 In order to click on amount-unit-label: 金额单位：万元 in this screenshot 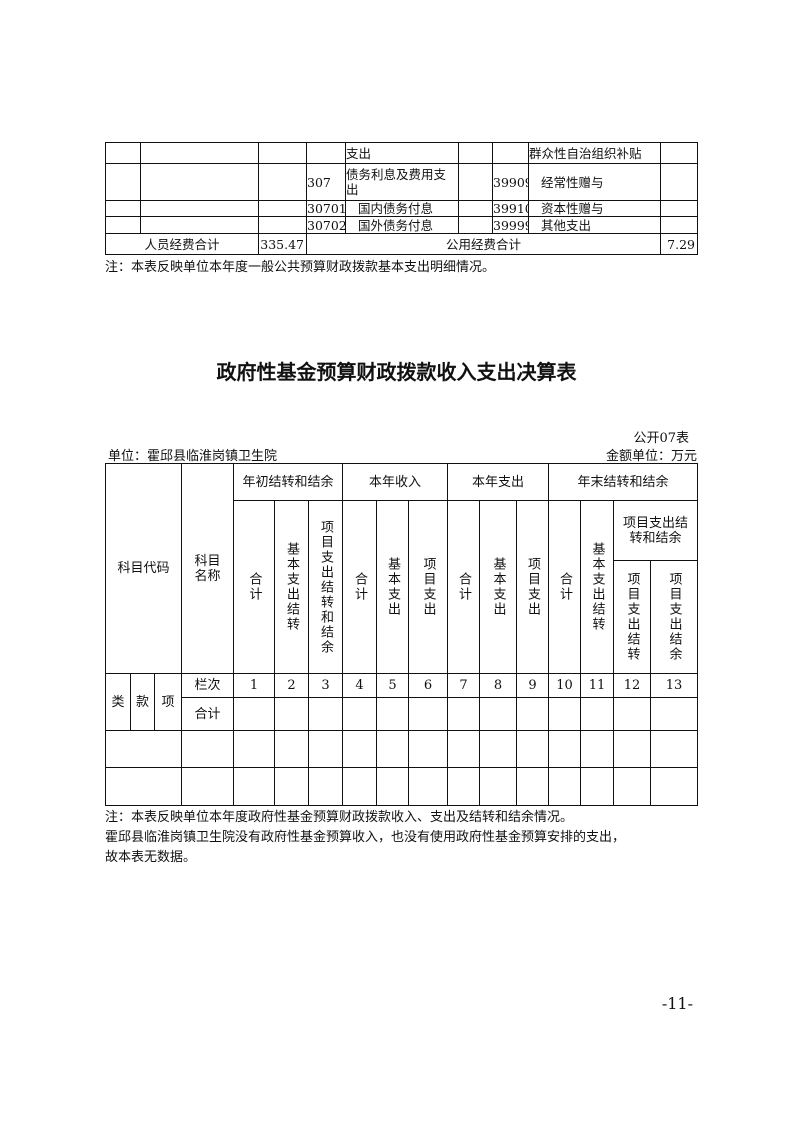, I will do `click(651, 456)`.